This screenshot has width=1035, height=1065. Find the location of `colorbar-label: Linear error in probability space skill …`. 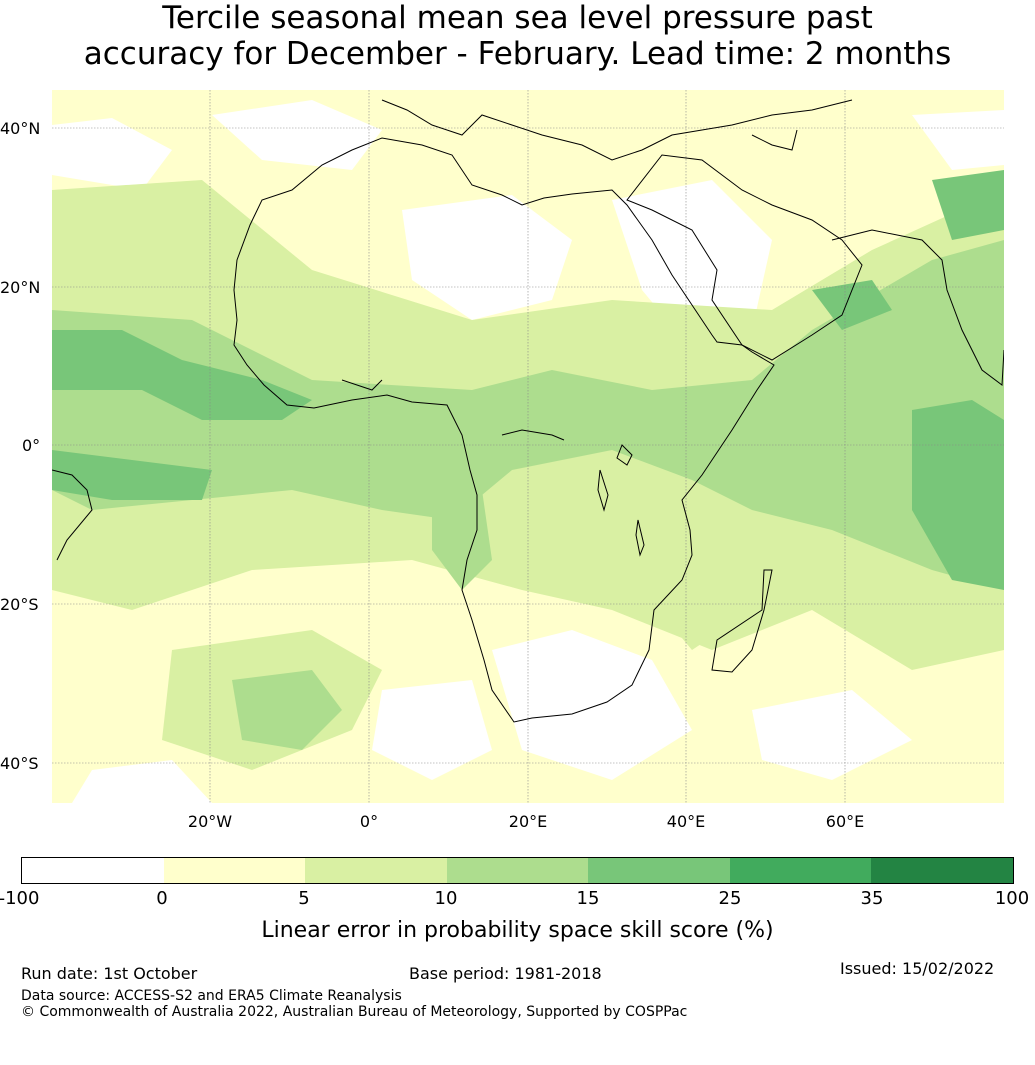

colorbar-label: Linear error in probability space skill … is located at coordinates (517, 930).